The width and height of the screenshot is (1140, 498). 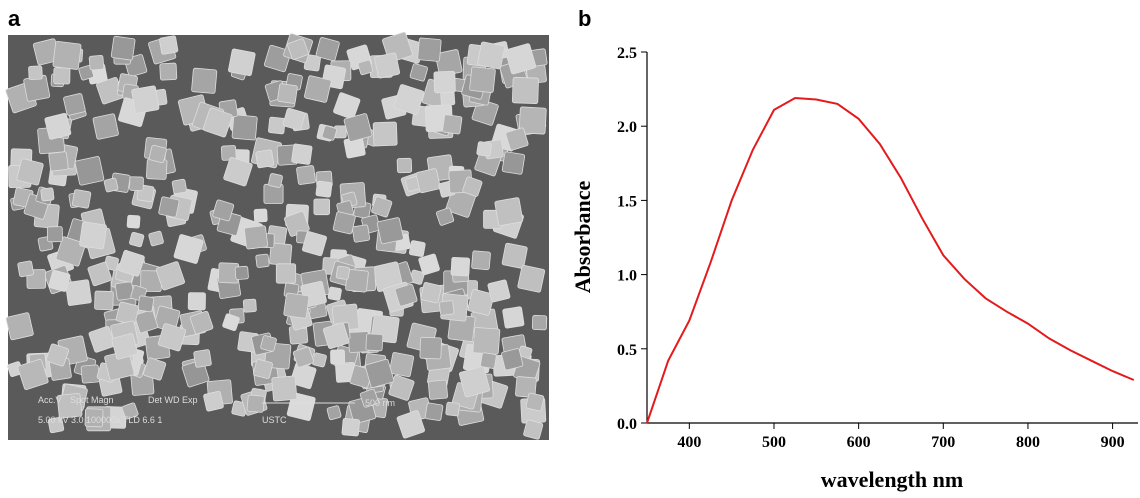 I want to click on sem-text: 500 nm, so click(x=380, y=403).